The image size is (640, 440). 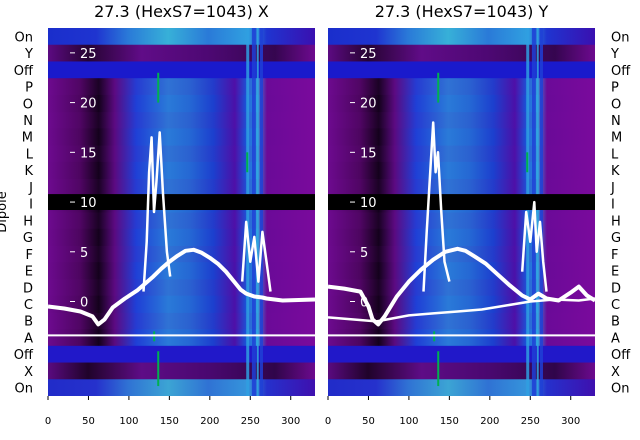 I want to click on y-tick-label: 5, so click(x=364, y=253).